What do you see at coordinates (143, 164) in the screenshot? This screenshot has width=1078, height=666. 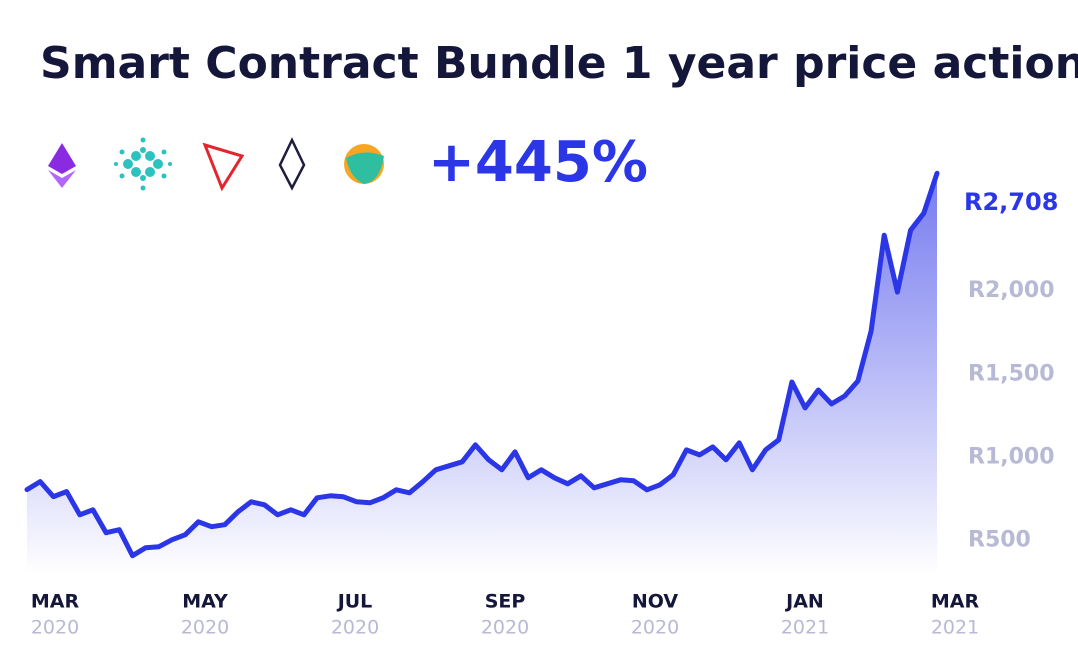 I see `ada-icon` at bounding box center [143, 164].